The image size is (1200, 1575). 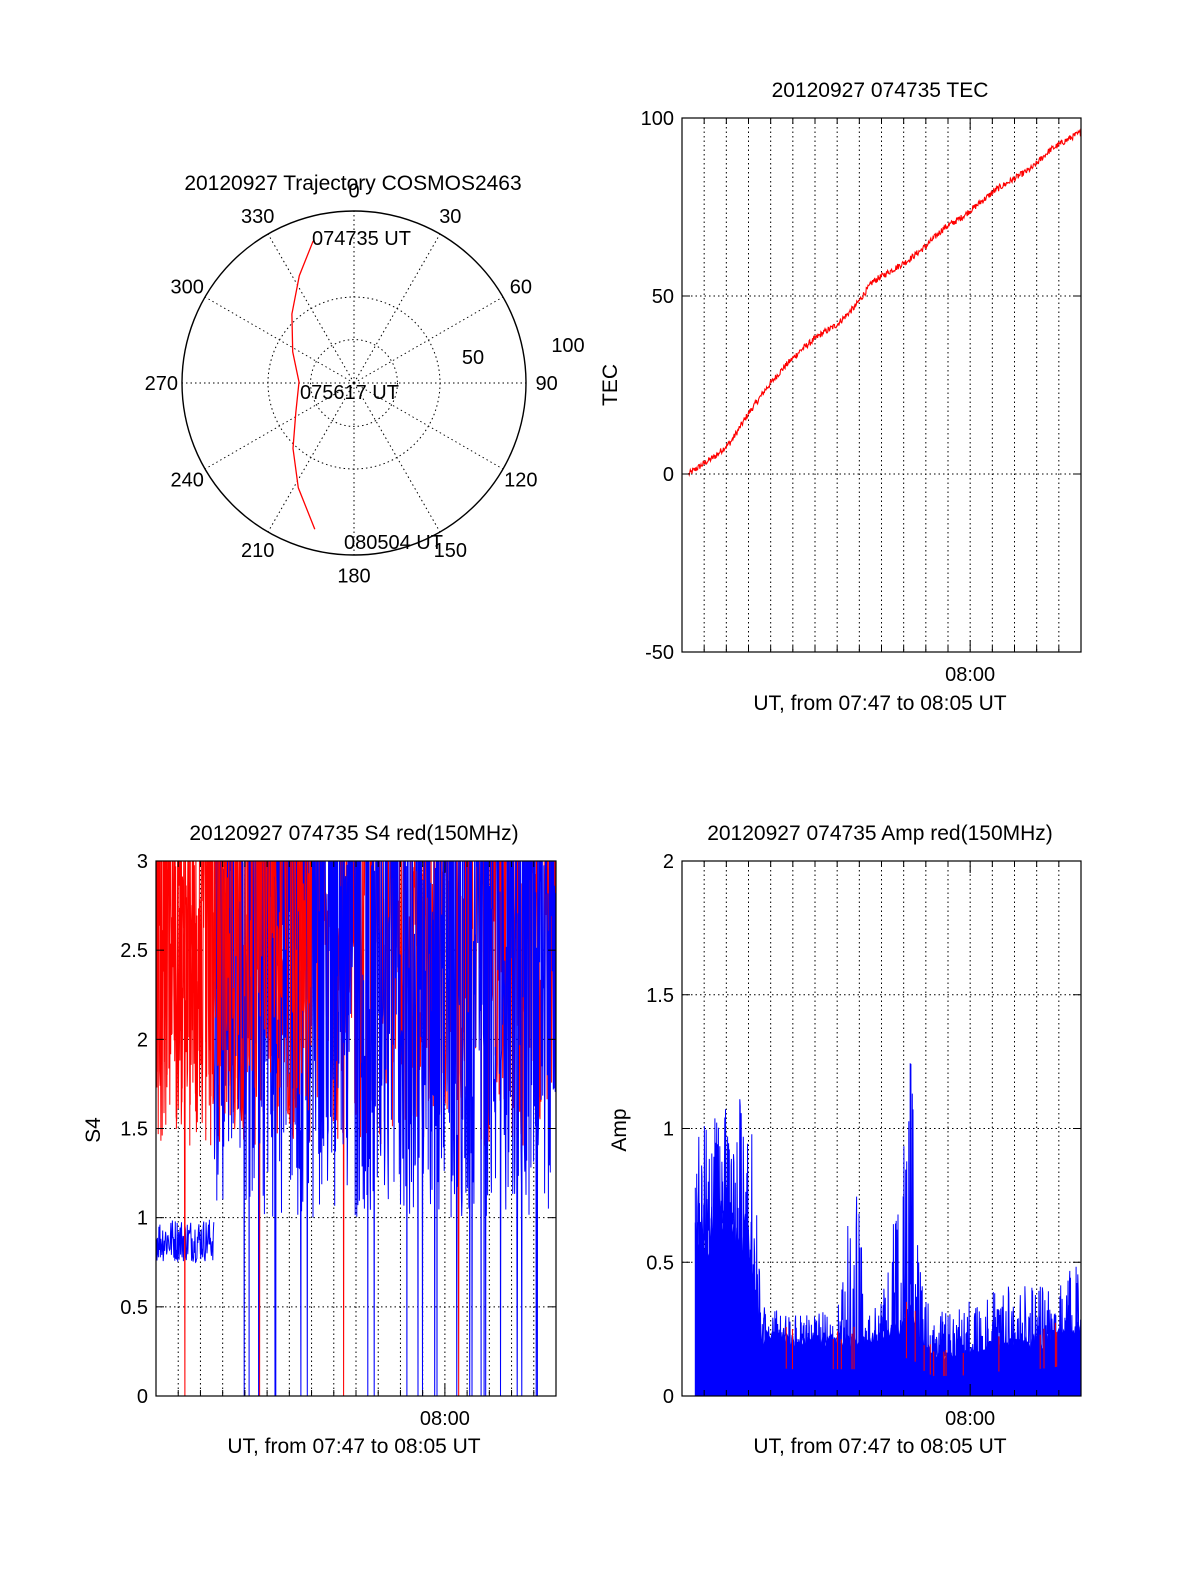 I want to click on tec-x-axis-label: UT, from 07:47 to 08:05 UT, so click(x=879, y=703).